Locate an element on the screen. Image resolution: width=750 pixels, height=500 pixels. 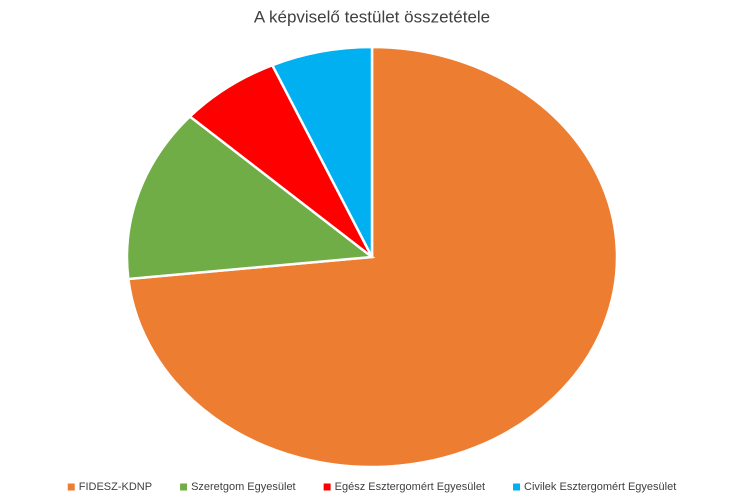
chart-title: A képviselő testület összetétele is located at coordinates (372, 16).